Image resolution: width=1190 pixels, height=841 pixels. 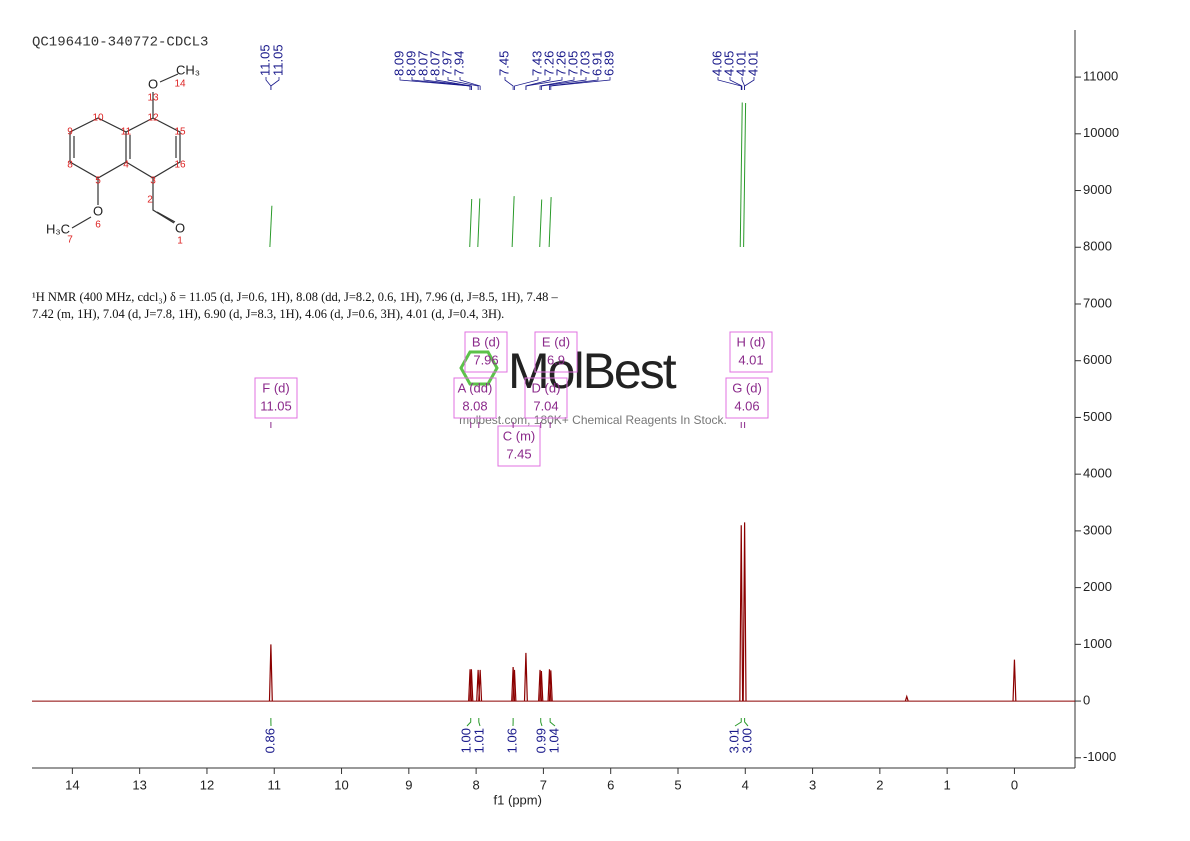 I want to click on atom-number: 9, so click(x=70, y=132).